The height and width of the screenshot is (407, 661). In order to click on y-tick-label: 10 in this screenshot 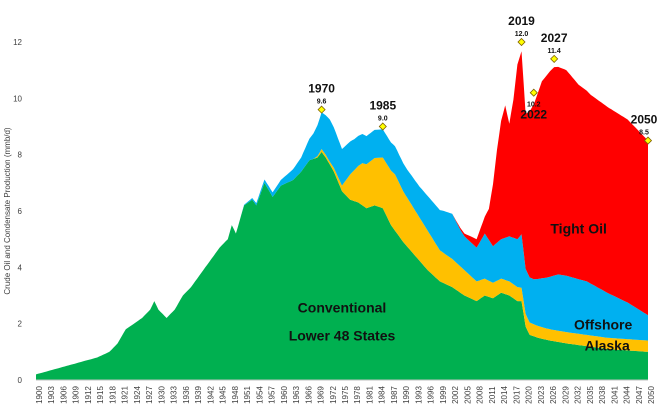, I will do `click(17, 98)`.